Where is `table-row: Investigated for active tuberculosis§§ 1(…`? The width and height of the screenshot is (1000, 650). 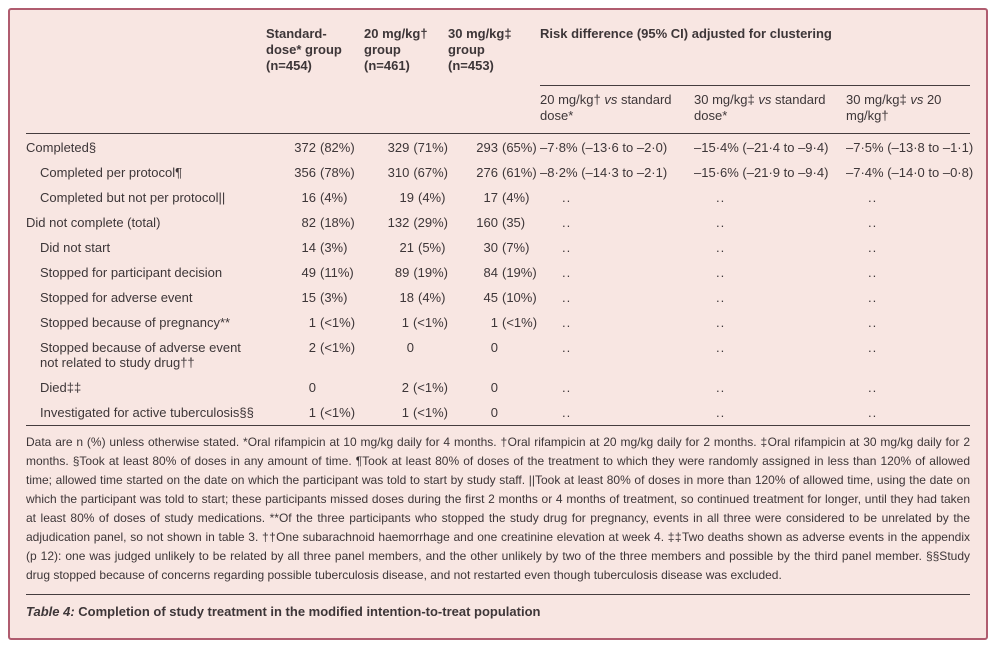
table-row: Investigated for active tuberculosis§§ 1(… is located at coordinates (498, 412).